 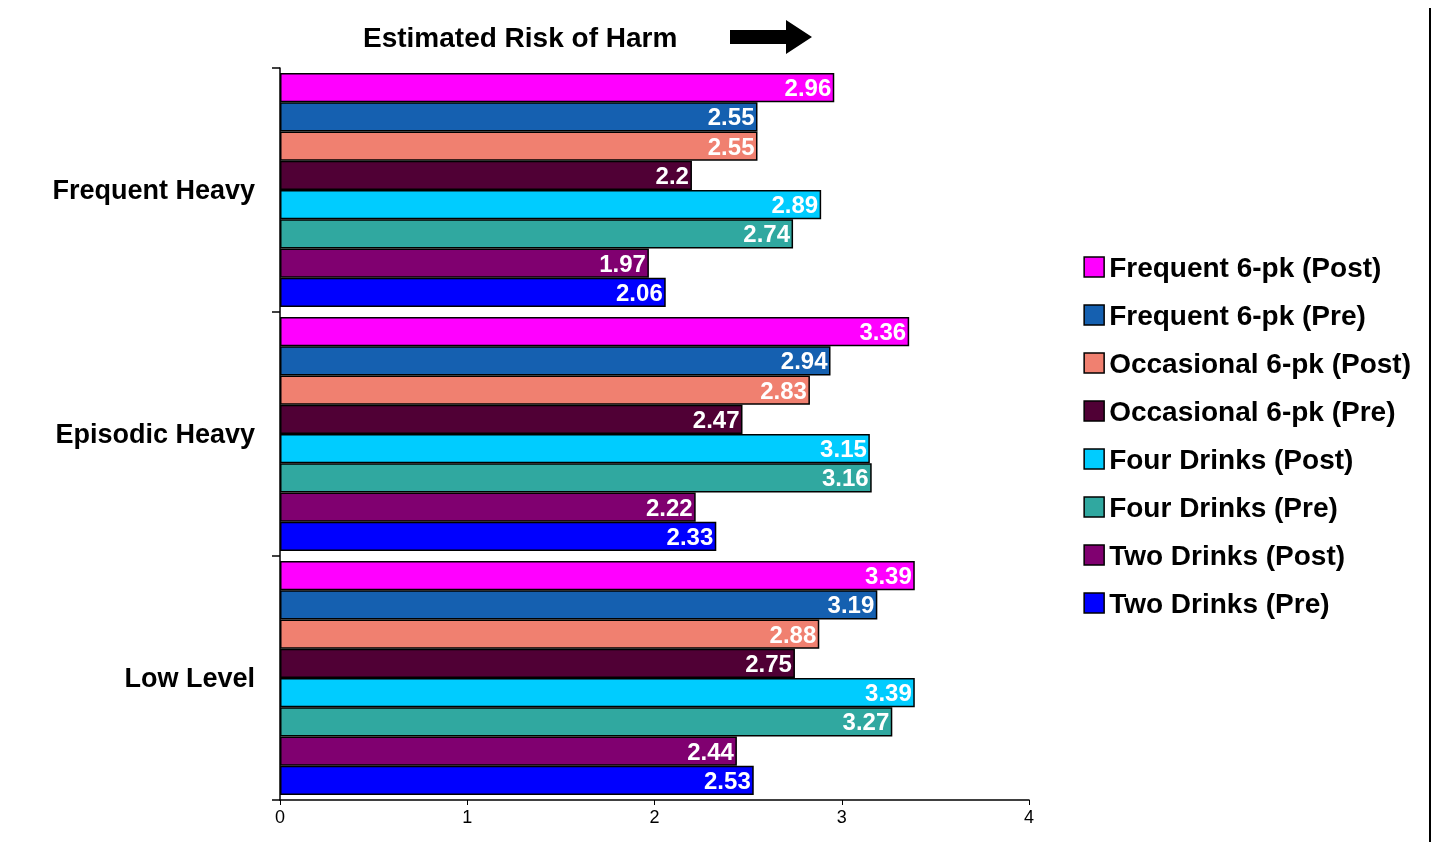 I want to click on data-label: 2.06, so click(x=639, y=292).